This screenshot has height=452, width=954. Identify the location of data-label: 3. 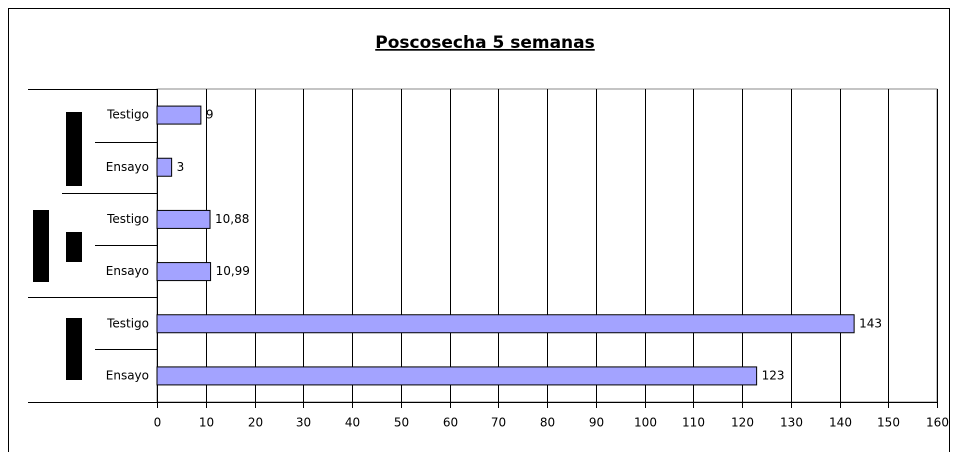
(181, 167).